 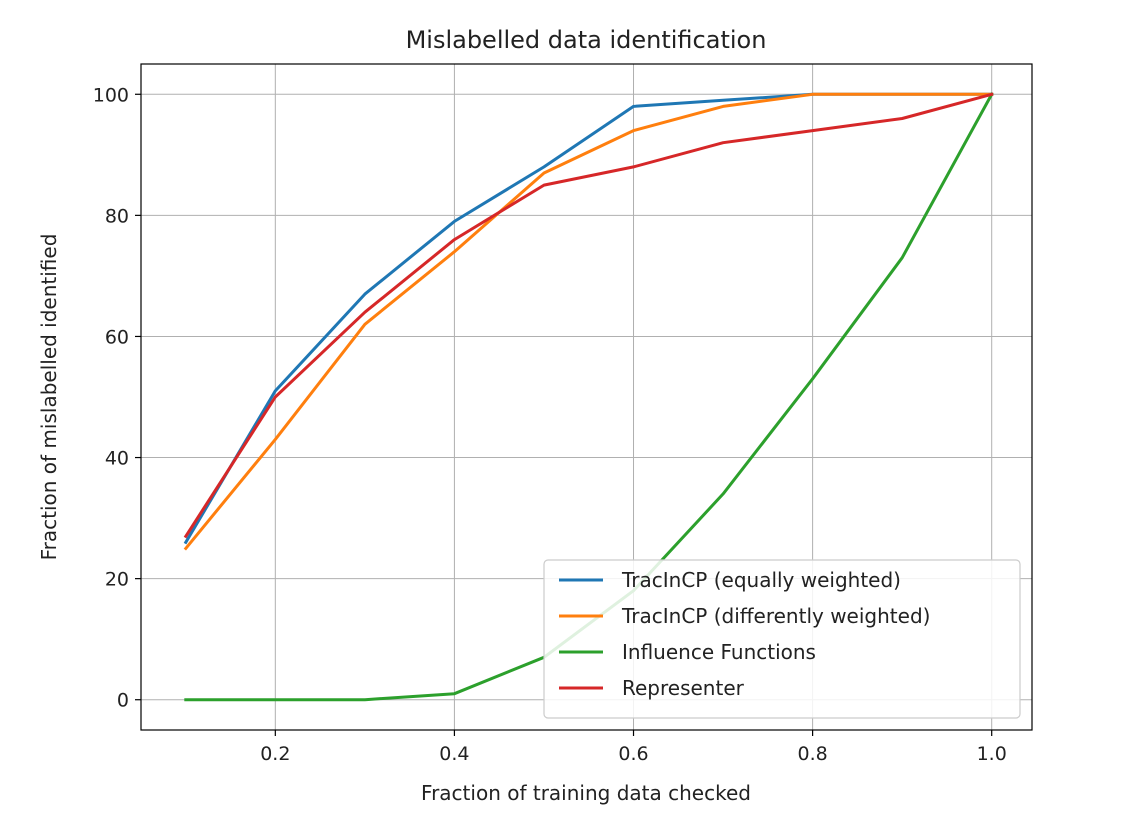 I want to click on x-tick-label: 0.6, so click(x=633, y=754).